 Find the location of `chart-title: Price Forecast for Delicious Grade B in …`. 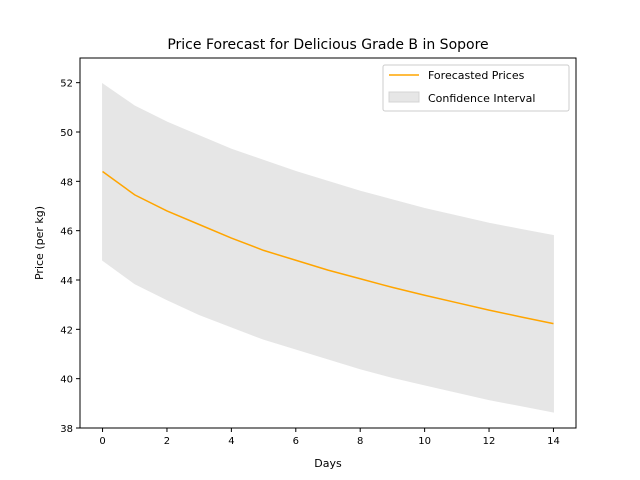

chart-title: Price Forecast for Delicious Grade B in … is located at coordinates (327, 45).